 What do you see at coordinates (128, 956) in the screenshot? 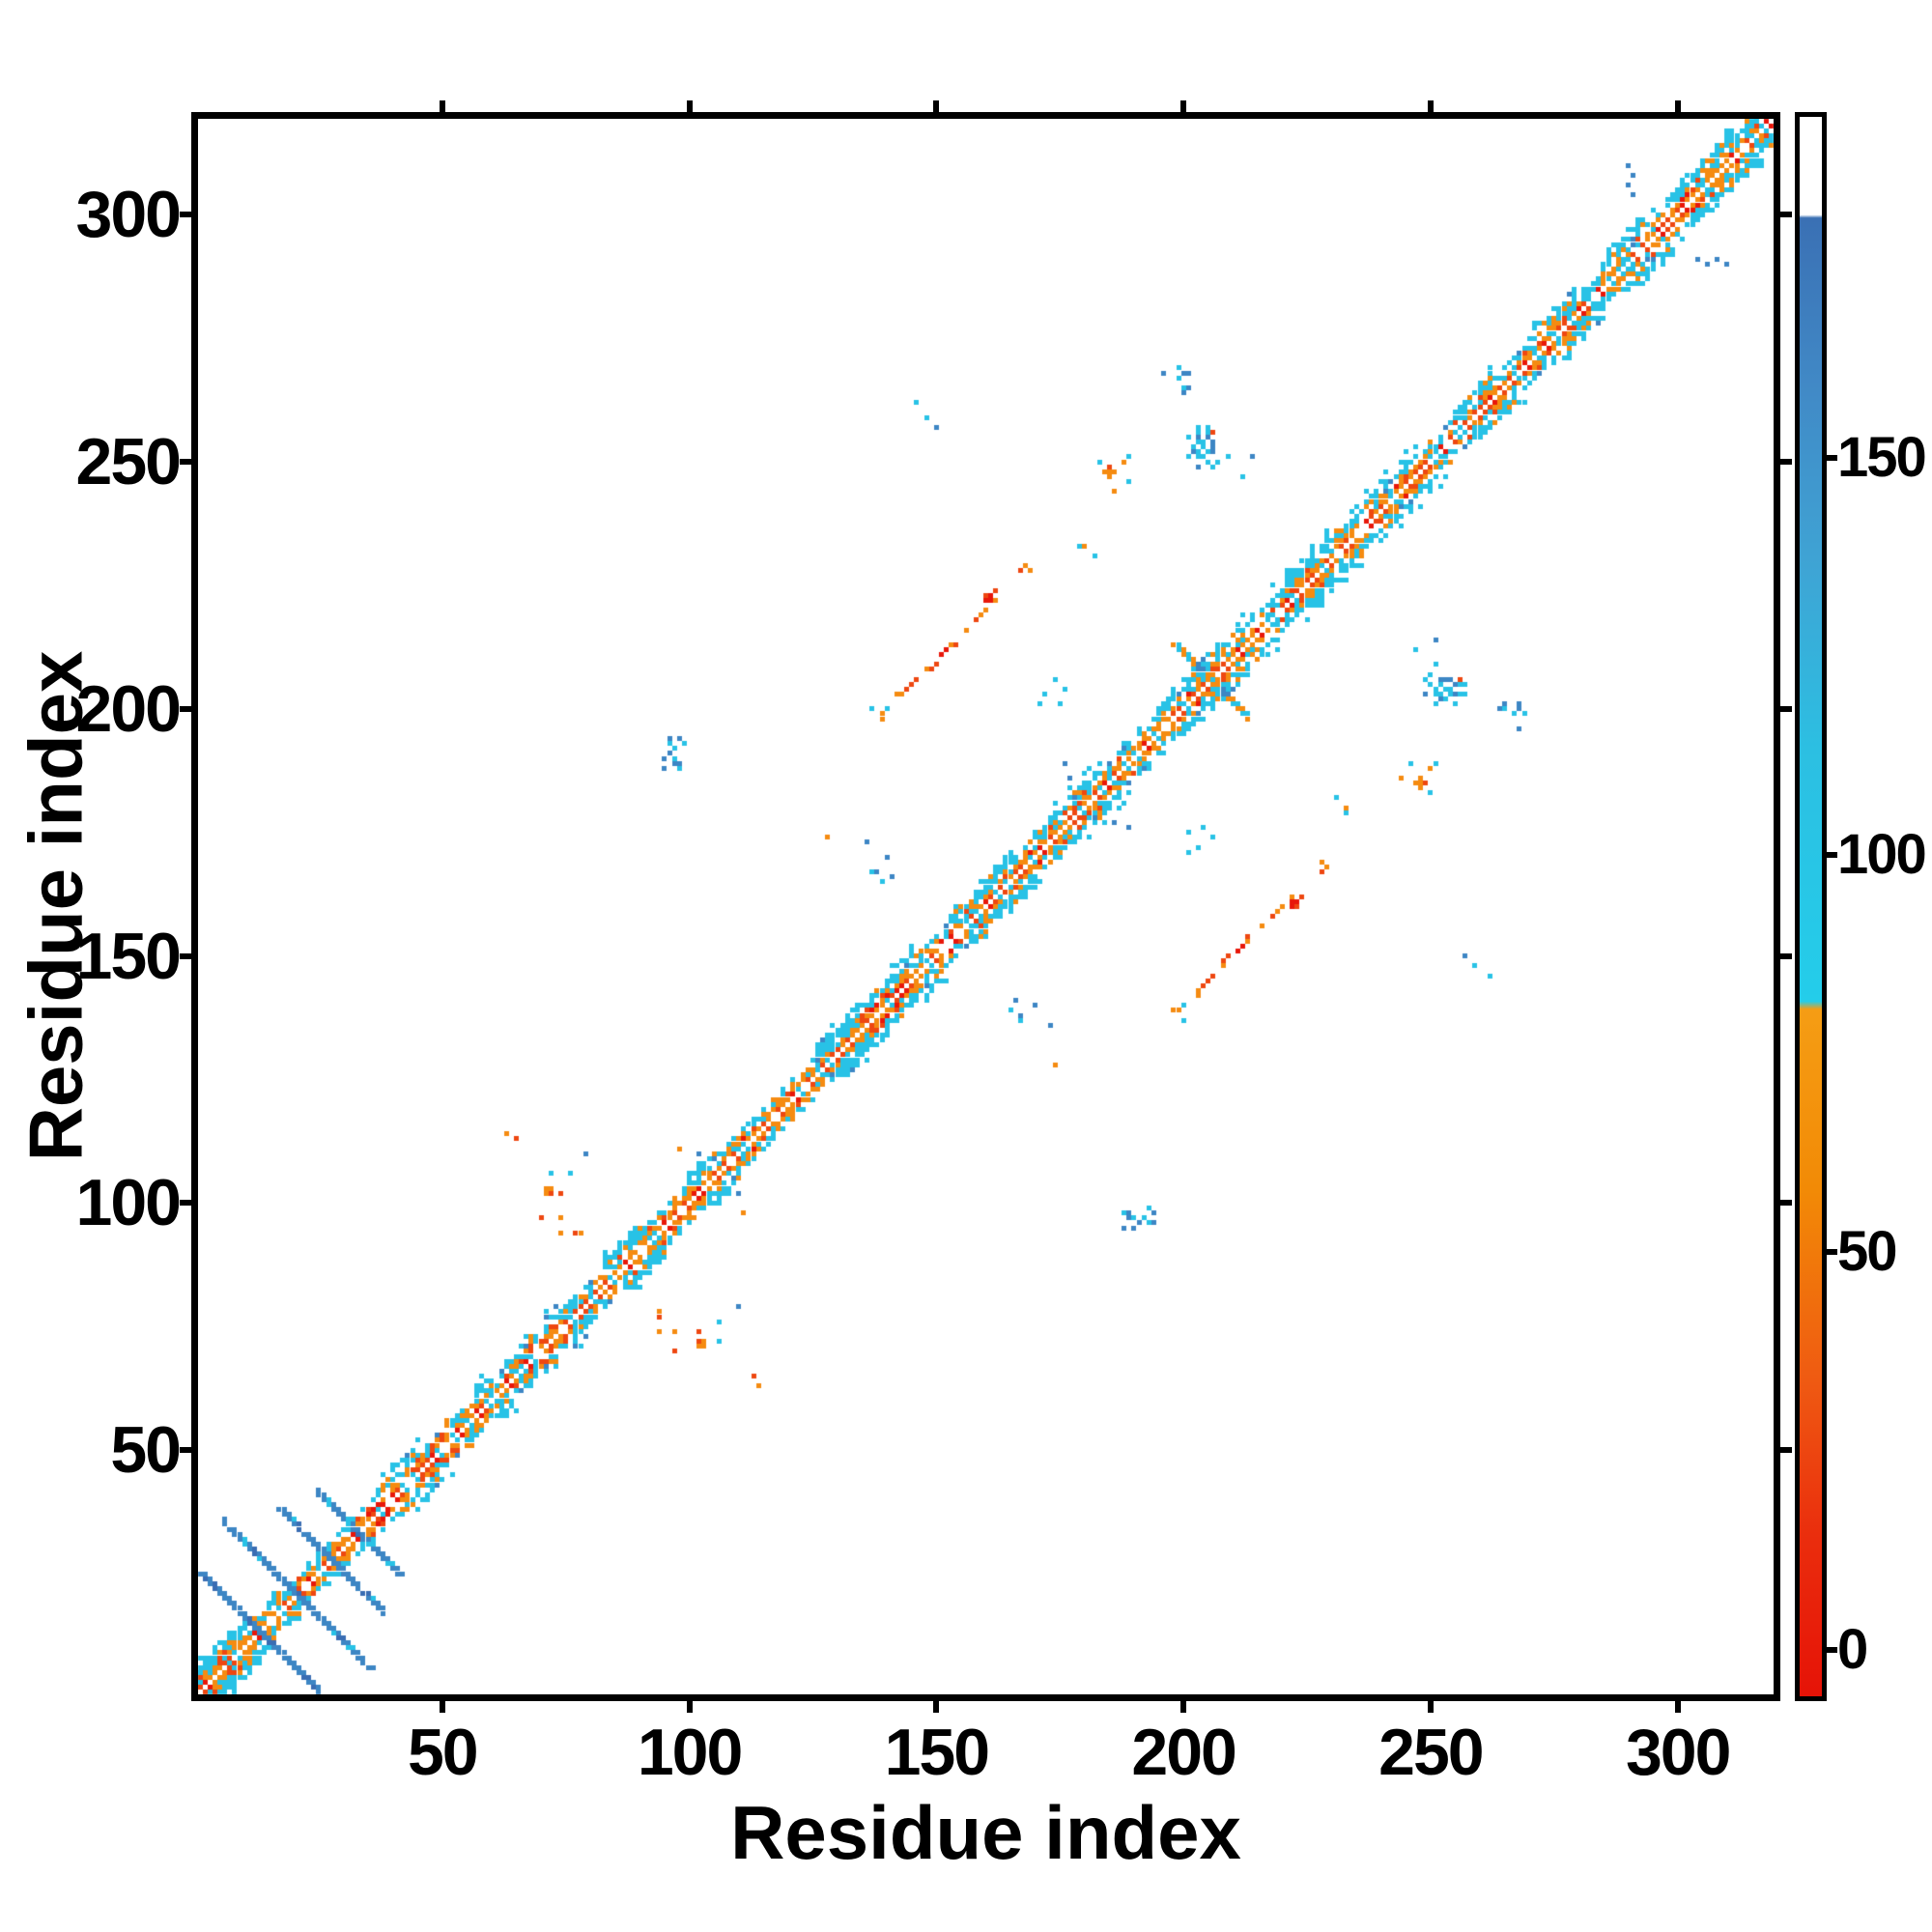
I see `y-tick-label: 150` at bounding box center [128, 956].